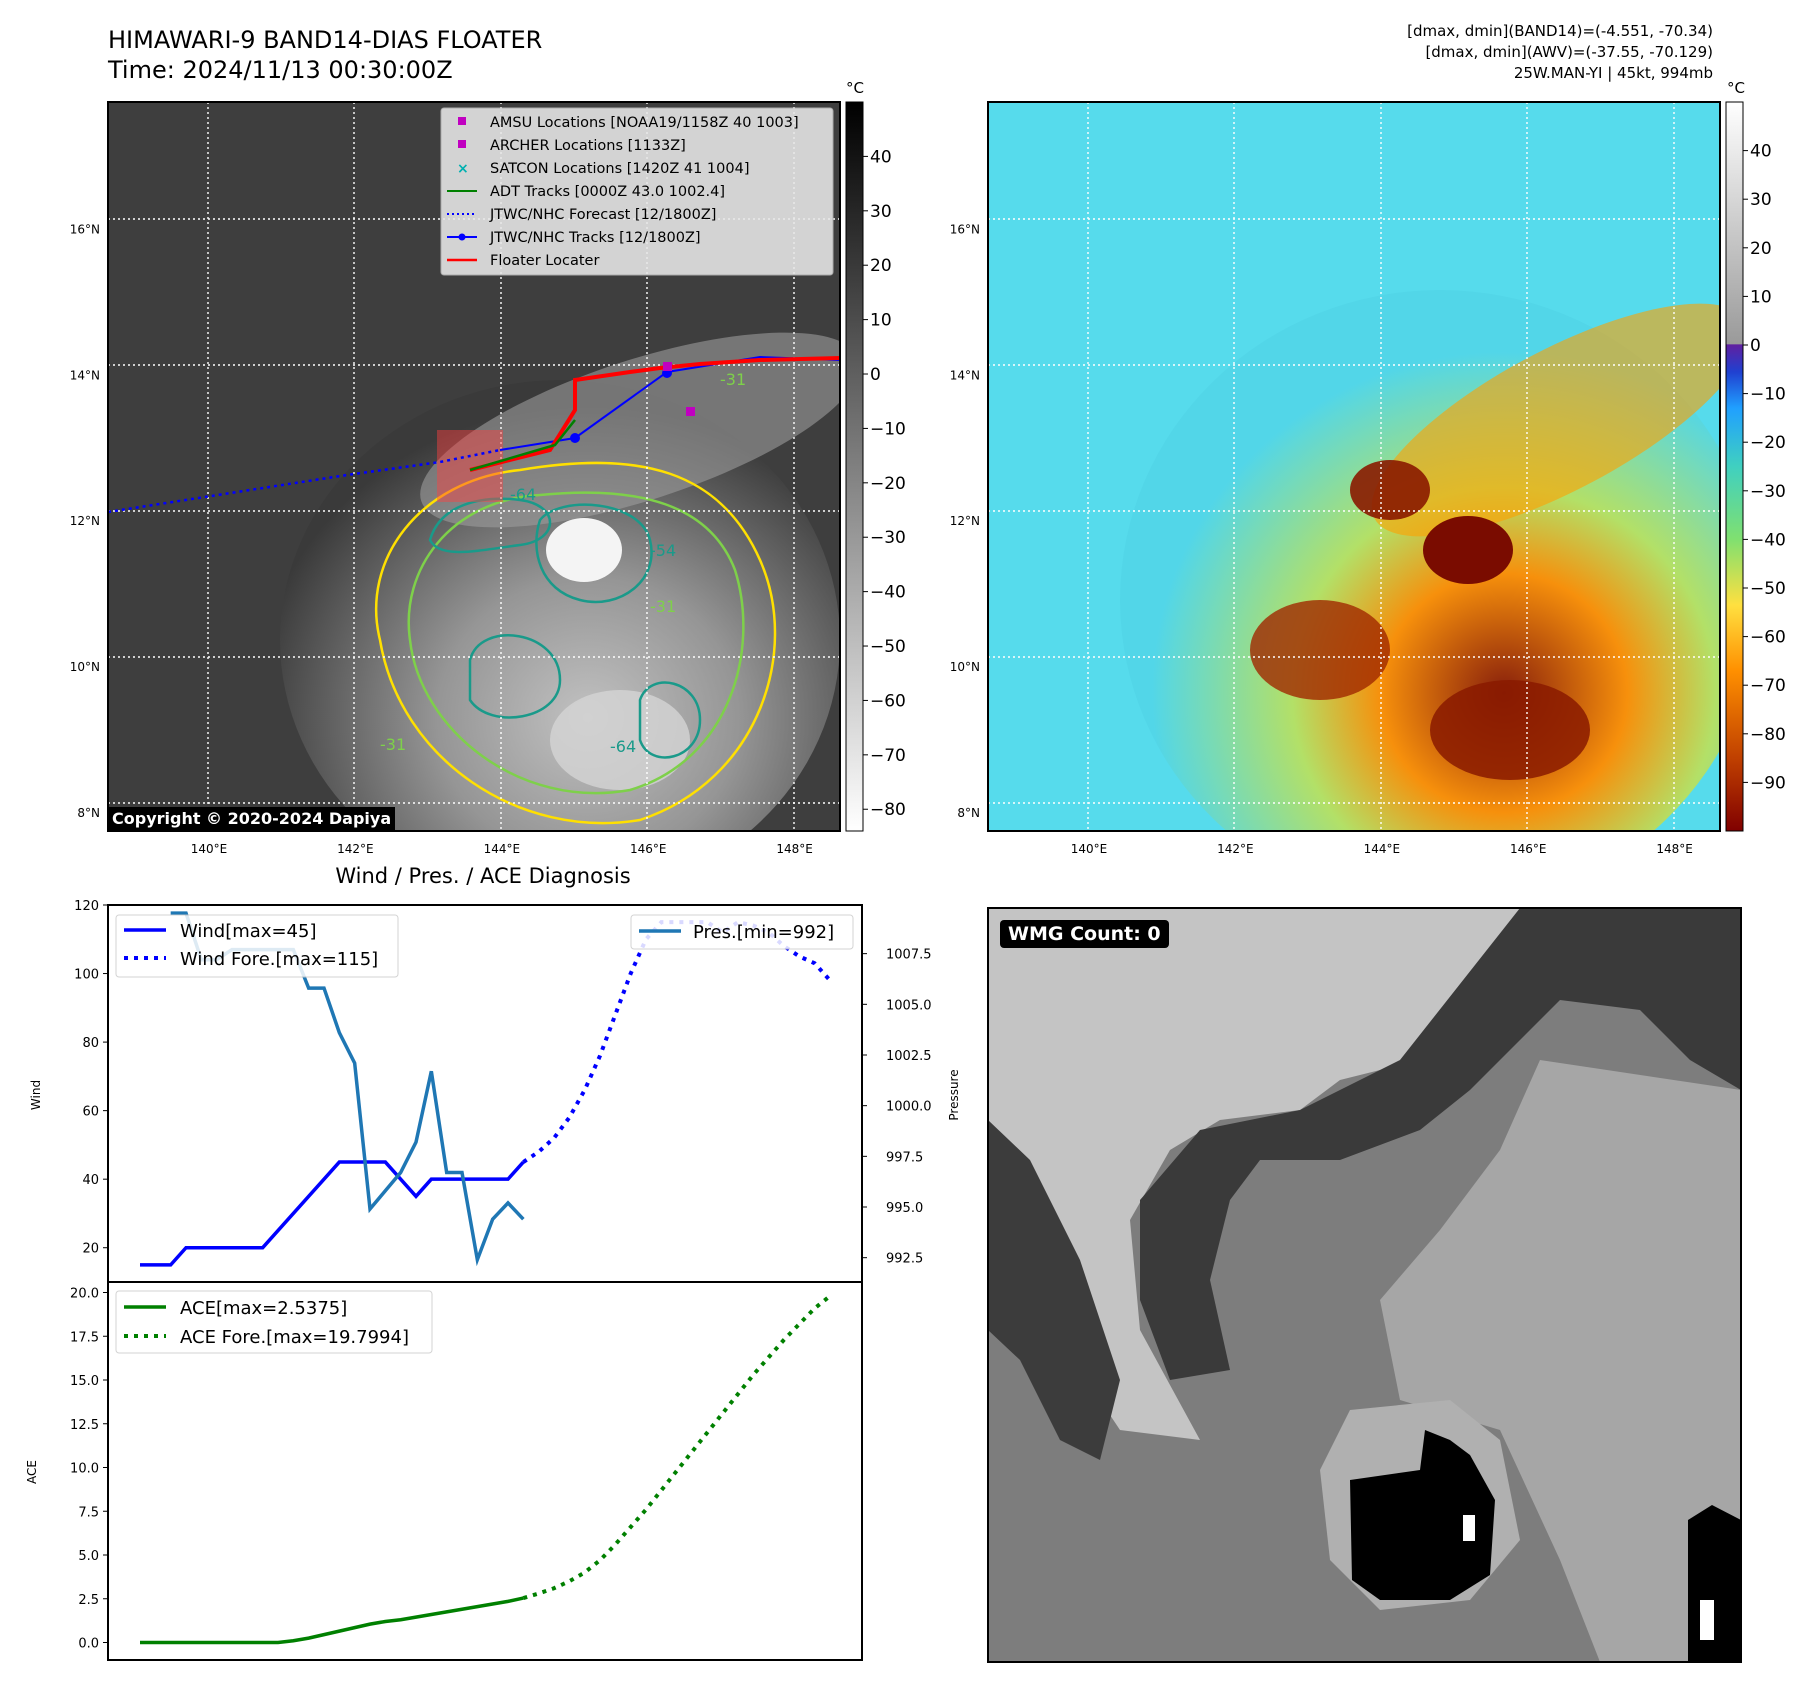 The height and width of the screenshot is (1690, 1801). I want to click on color-colorbar-unit: °C, so click(1736, 88).